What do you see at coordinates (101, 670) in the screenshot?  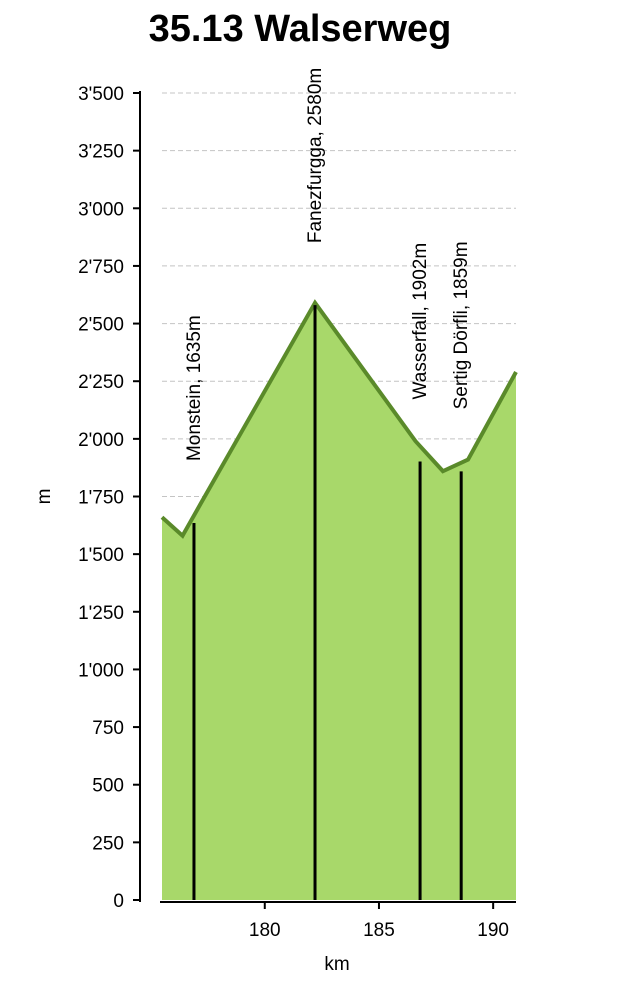 I see `y-tick-label: 1'000` at bounding box center [101, 670].